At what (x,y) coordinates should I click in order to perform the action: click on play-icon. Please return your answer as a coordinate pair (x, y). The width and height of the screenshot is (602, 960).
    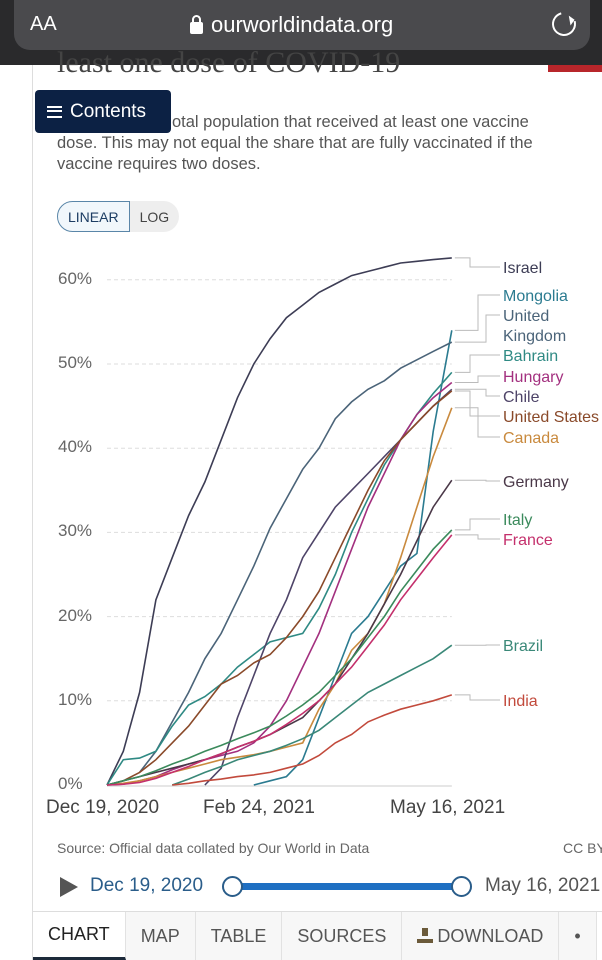
    Looking at the image, I should click on (69, 887).